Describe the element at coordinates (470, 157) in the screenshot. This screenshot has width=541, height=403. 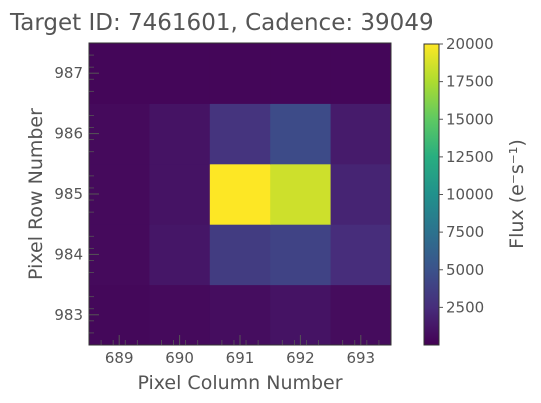
I see `colorbar-tick-label: 12500` at that location.